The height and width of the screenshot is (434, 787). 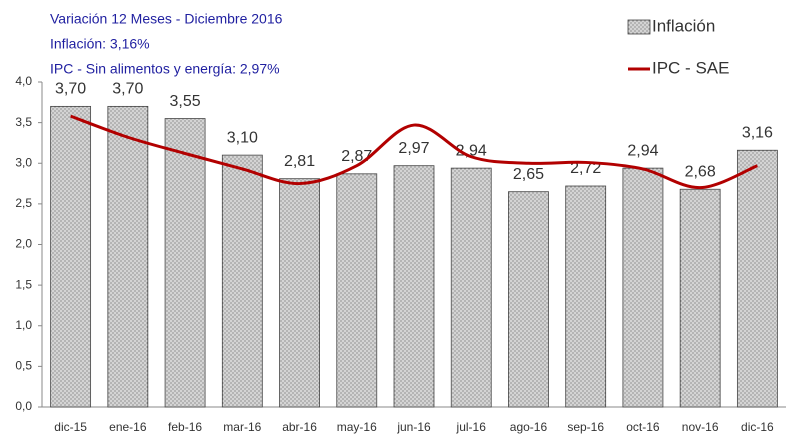 I want to click on x-tick-label: abr-16, so click(x=299, y=427).